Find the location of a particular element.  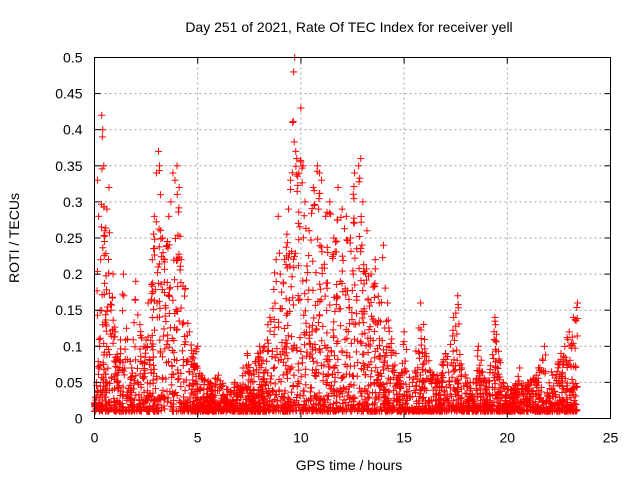

y-tick-label: 0.5 is located at coordinates (73, 58).